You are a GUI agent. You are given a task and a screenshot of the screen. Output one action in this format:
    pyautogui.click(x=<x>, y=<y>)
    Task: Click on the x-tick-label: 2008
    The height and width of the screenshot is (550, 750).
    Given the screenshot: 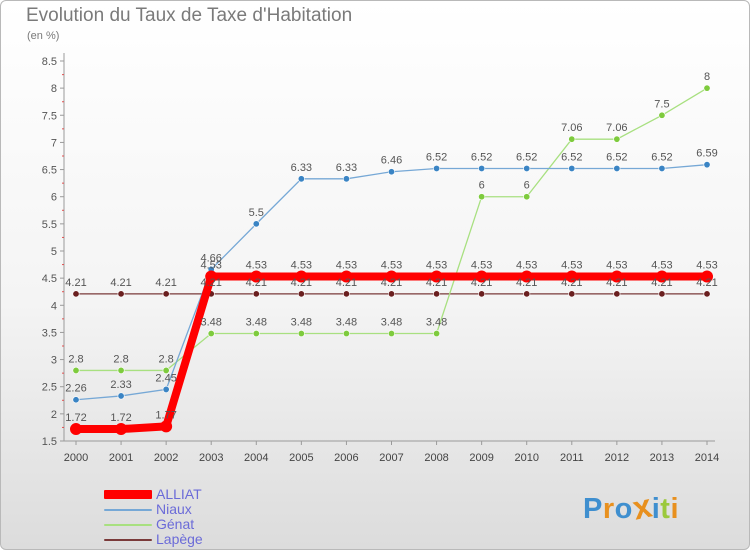 What is the action you would take?
    pyautogui.click(x=436, y=458)
    